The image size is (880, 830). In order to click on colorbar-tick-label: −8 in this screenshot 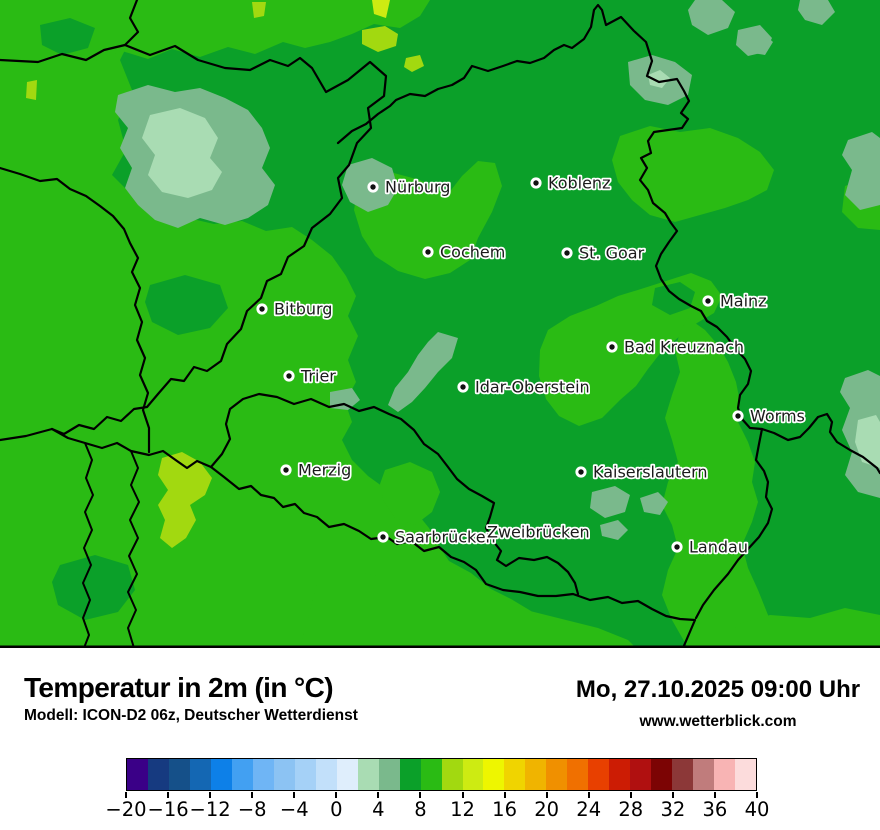, I will do `click(252, 809)`.